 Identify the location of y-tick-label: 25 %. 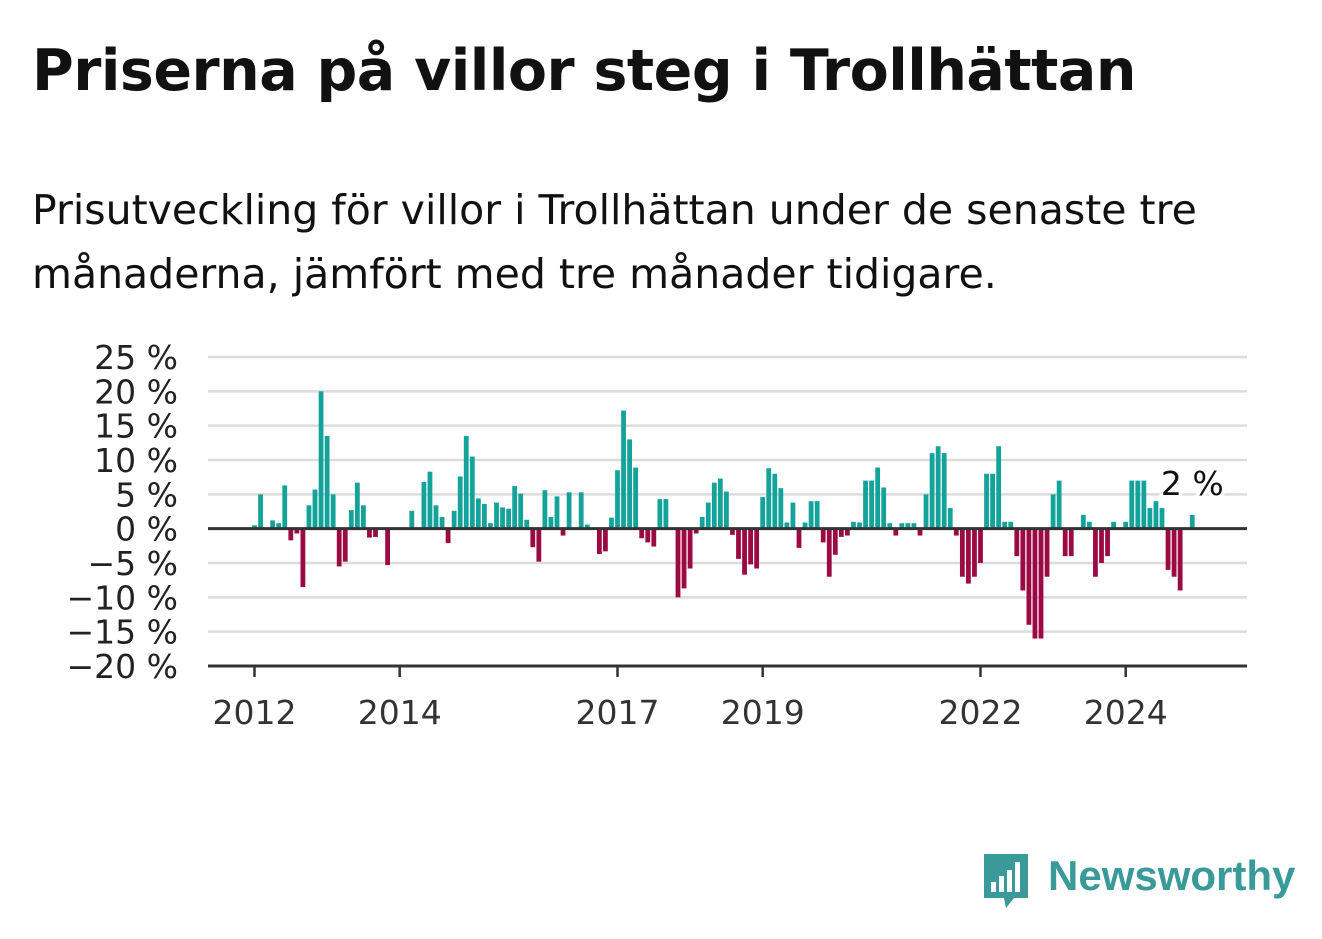
(136, 357).